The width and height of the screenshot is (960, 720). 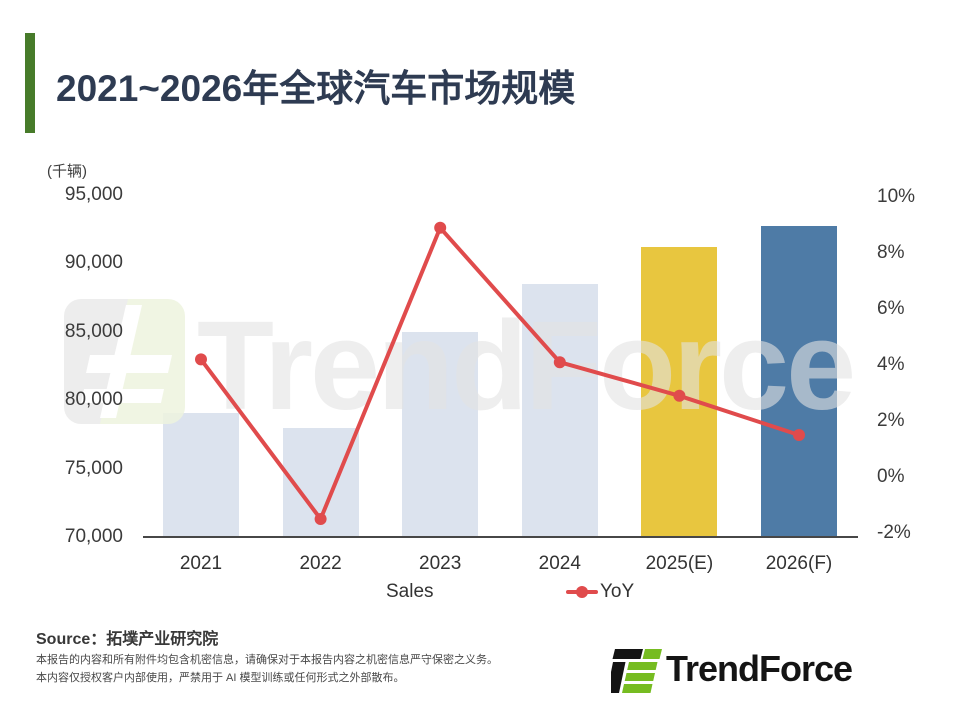 I want to click on yoy-point-2026(F), so click(x=799, y=435).